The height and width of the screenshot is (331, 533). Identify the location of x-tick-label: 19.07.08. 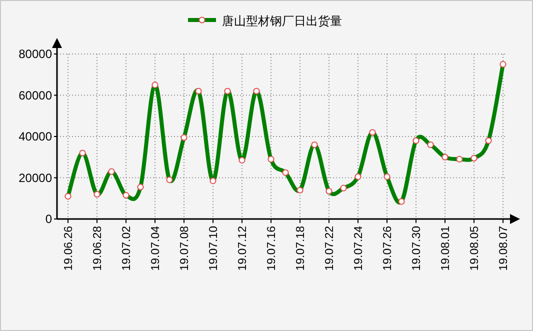
(185, 248).